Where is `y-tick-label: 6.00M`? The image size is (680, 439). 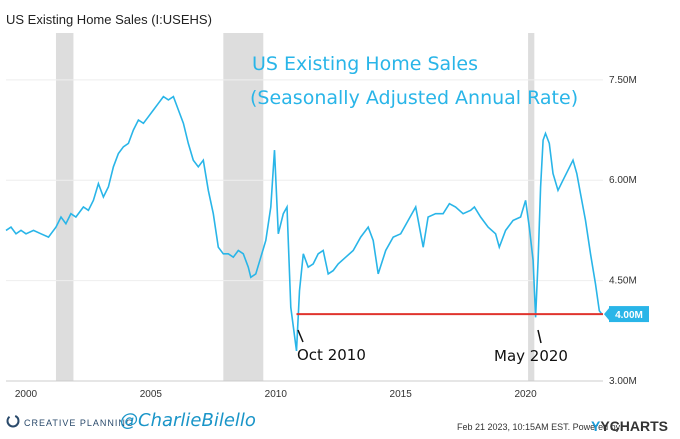
y-tick-label: 6.00M is located at coordinates (623, 180).